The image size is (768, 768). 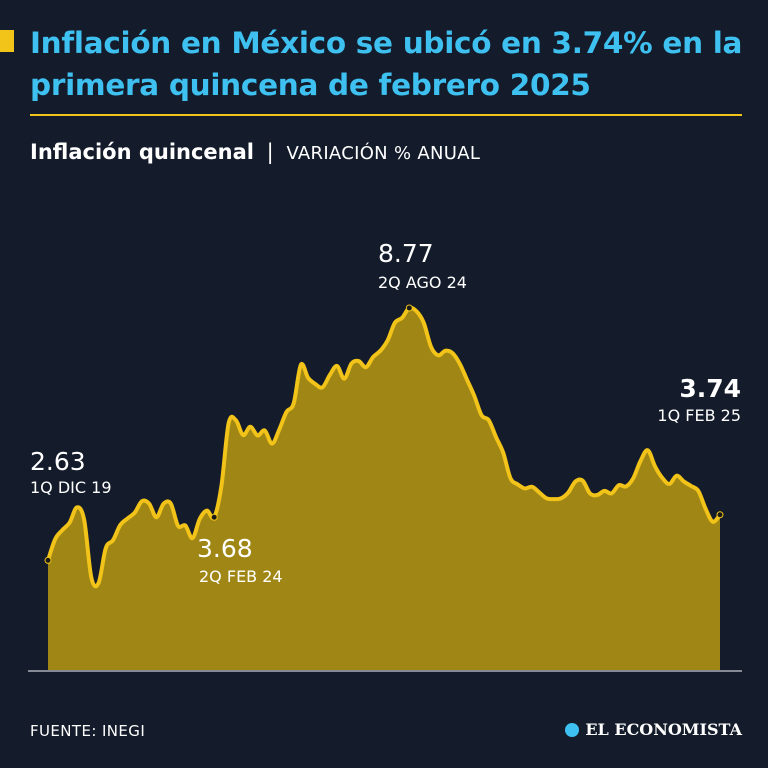 I want to click on brand-name: EL ECONOMISTA, so click(x=663, y=729).